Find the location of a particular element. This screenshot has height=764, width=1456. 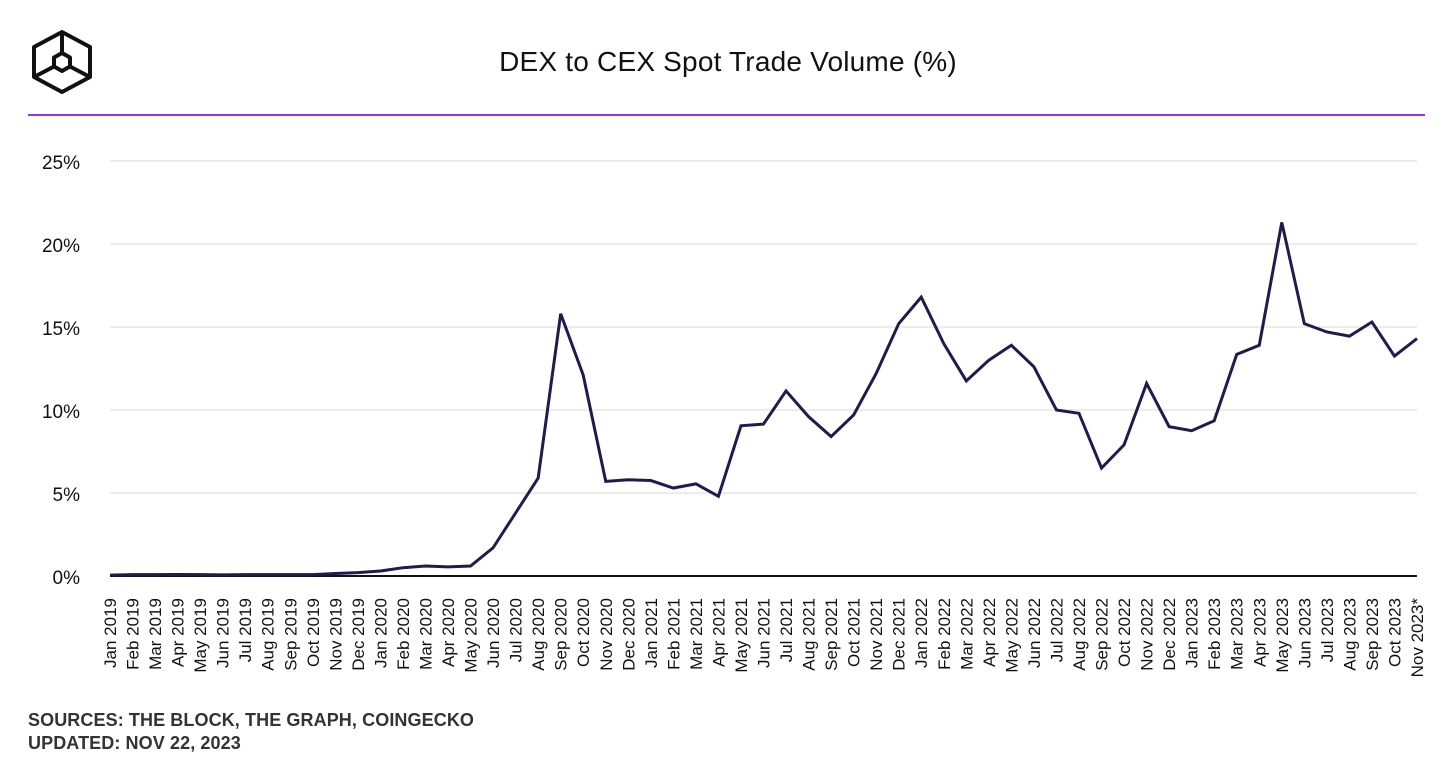

x-tick-label: Sep 2023 is located at coordinates (1372, 634).